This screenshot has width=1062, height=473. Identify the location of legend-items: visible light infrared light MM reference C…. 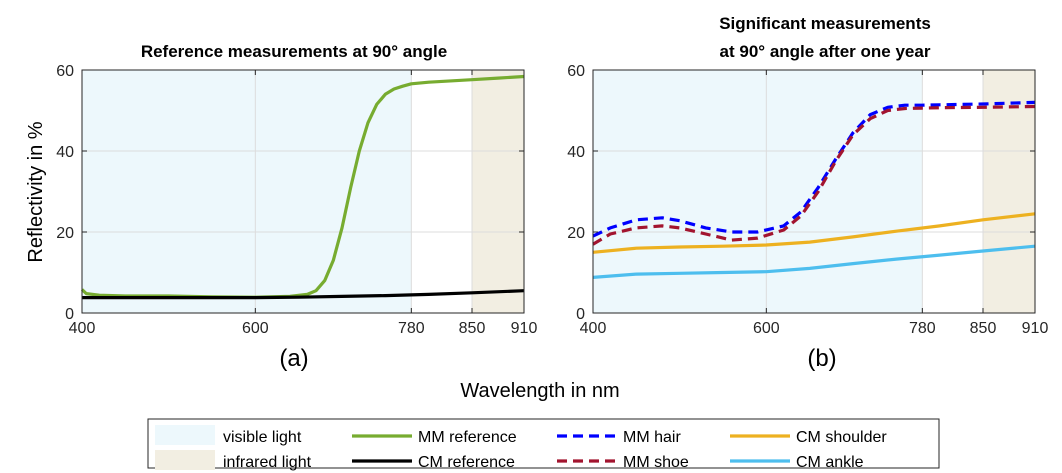
(521, 448).